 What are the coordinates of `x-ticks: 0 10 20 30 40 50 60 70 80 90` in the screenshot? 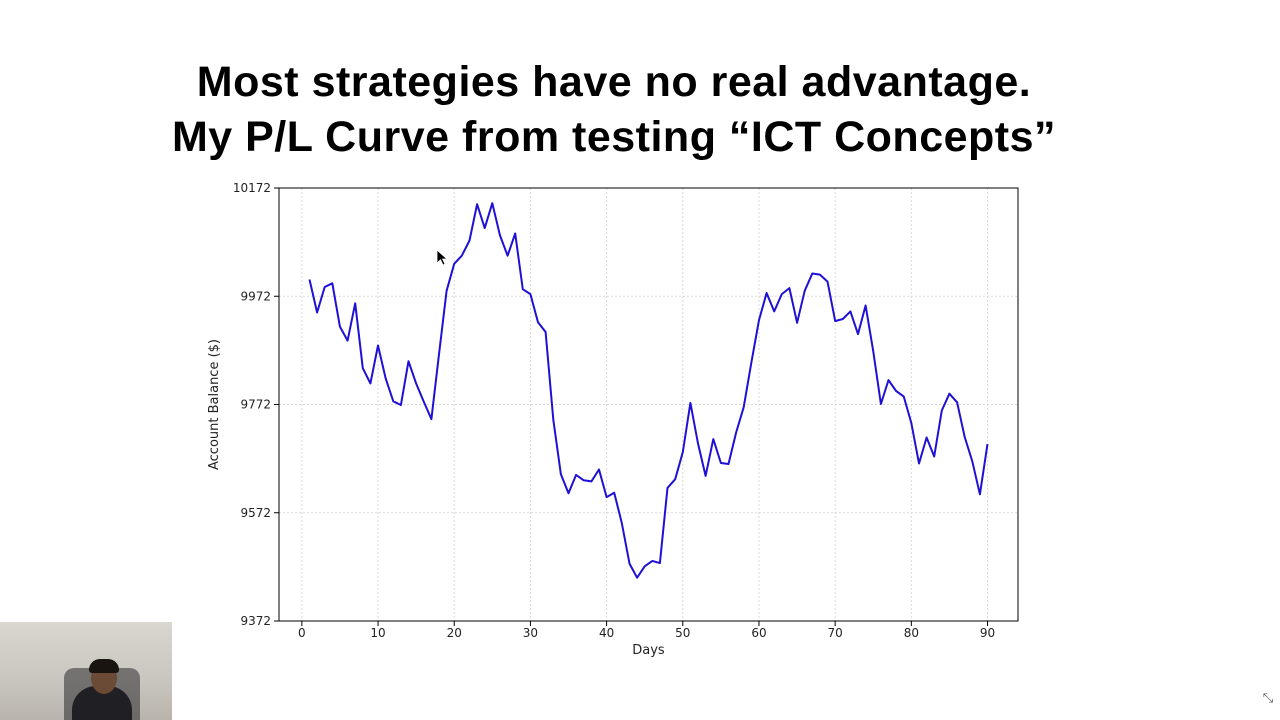 It's located at (646, 630).